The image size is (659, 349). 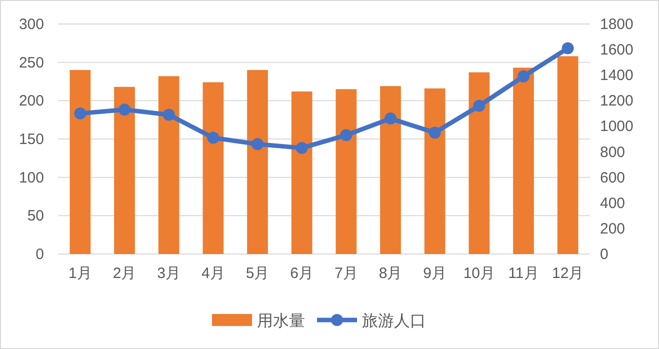 I want to click on y2-tick-label: 1200, so click(x=617, y=101).